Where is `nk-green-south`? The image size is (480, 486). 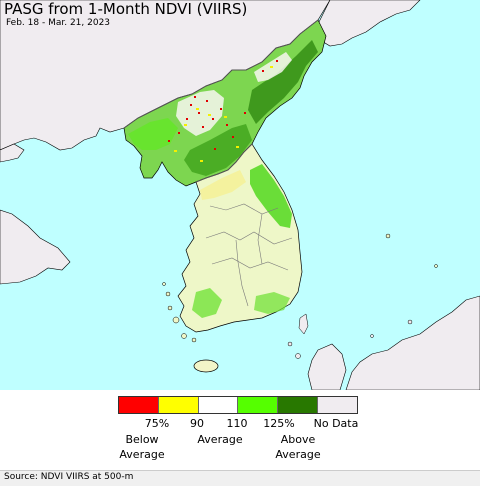 nk-green-south is located at coordinates (218, 150).